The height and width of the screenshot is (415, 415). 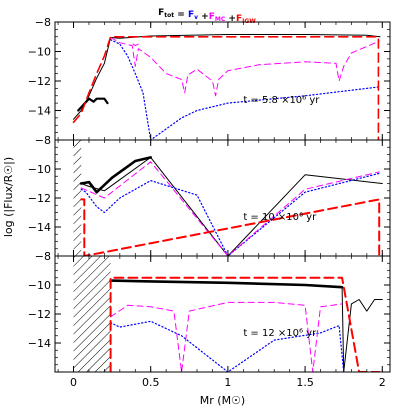 What do you see at coordinates (222, 400) in the screenshot?
I see `x-axis-label: Mr (M☉)` at bounding box center [222, 400].